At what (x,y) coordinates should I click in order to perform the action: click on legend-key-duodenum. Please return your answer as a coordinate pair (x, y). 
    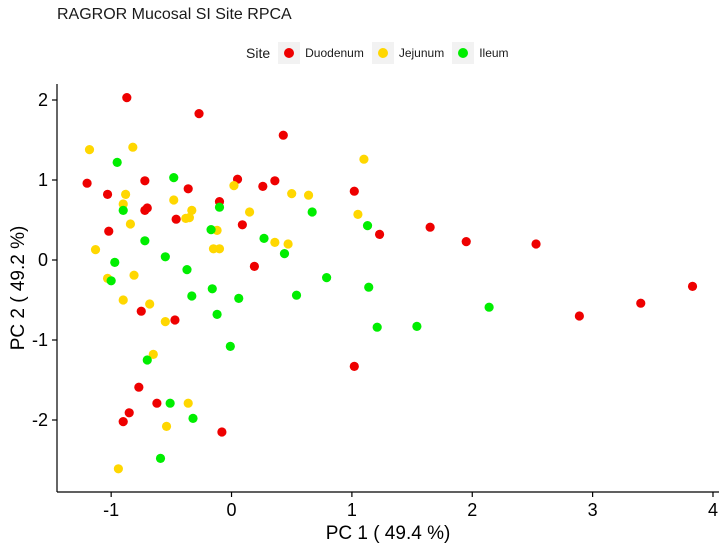
    Looking at the image, I should click on (289, 53).